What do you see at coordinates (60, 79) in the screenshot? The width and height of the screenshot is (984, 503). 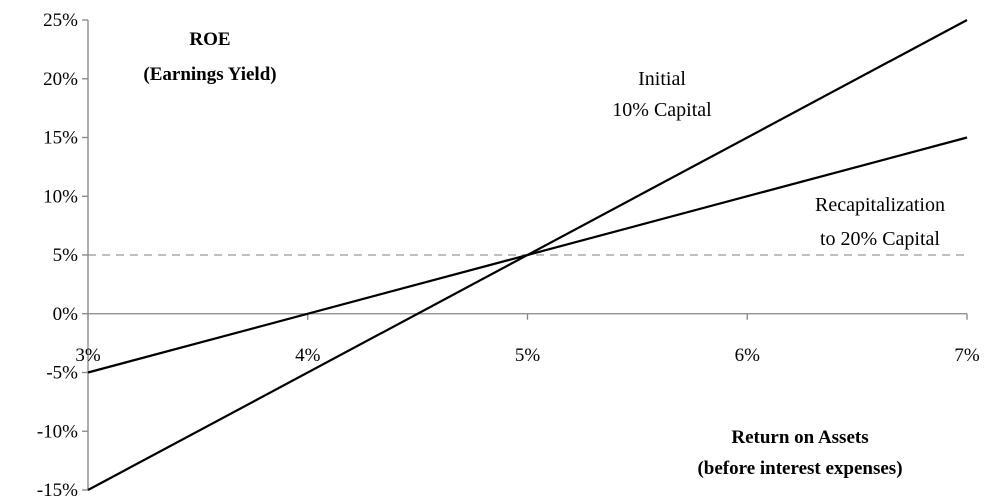 I see `y-tick-label: 20%` at bounding box center [60, 79].